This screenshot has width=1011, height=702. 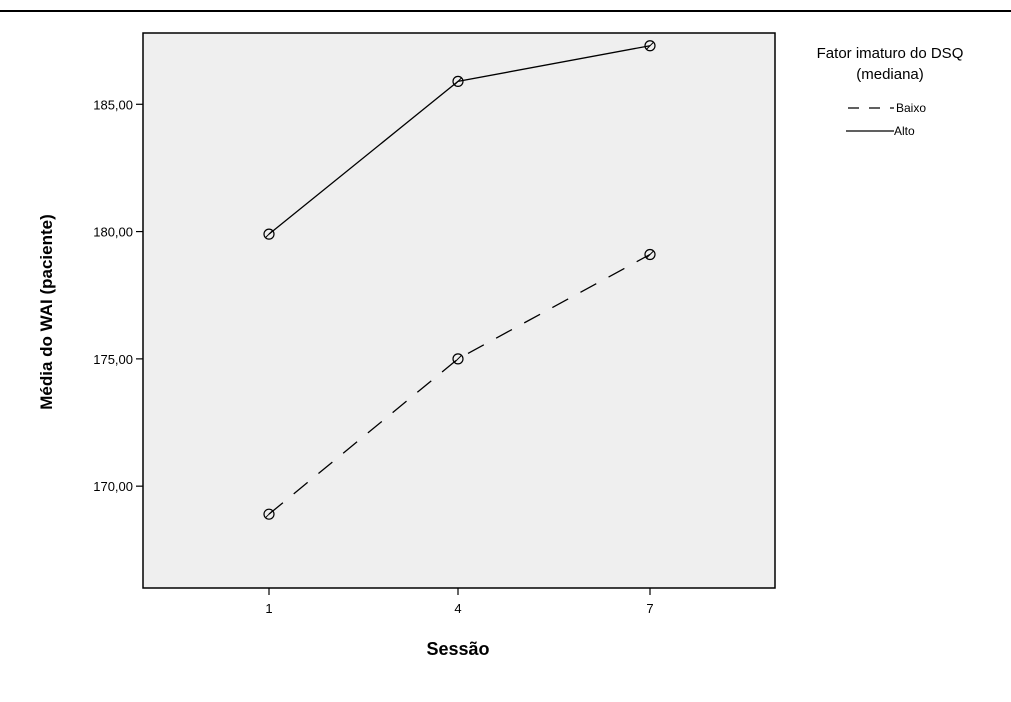 What do you see at coordinates (113, 486) in the screenshot?
I see `y-tick-label-0: 170,00` at bounding box center [113, 486].